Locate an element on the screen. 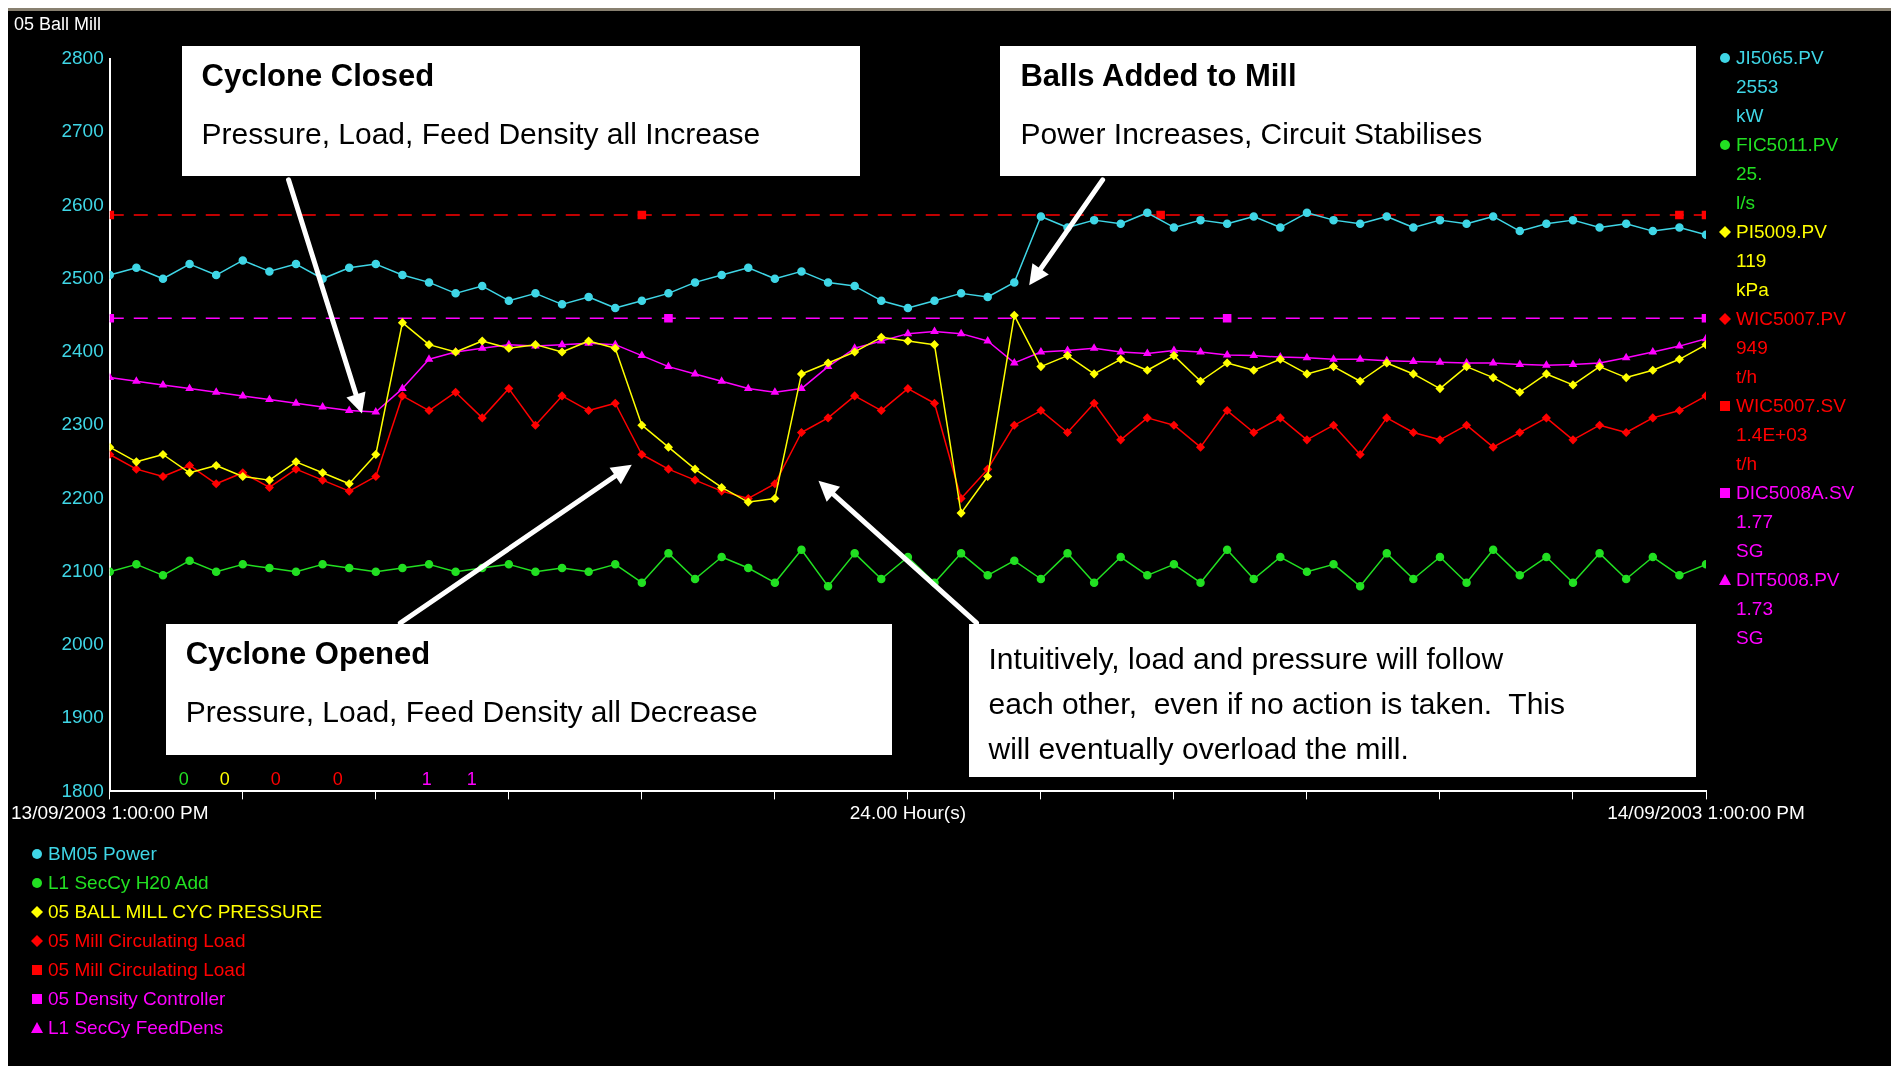 This screenshot has width=1899, height=1071. callout-box: Intuitively, load and pressure will follow each other, even if no action is taken. This will eventually overload the mill. is located at coordinates (1332, 700).